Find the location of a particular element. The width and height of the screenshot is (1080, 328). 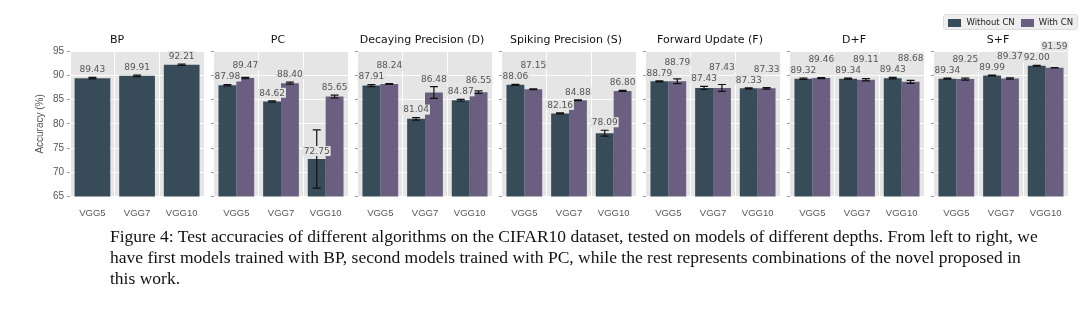

data-label: 88.68 is located at coordinates (910, 58).